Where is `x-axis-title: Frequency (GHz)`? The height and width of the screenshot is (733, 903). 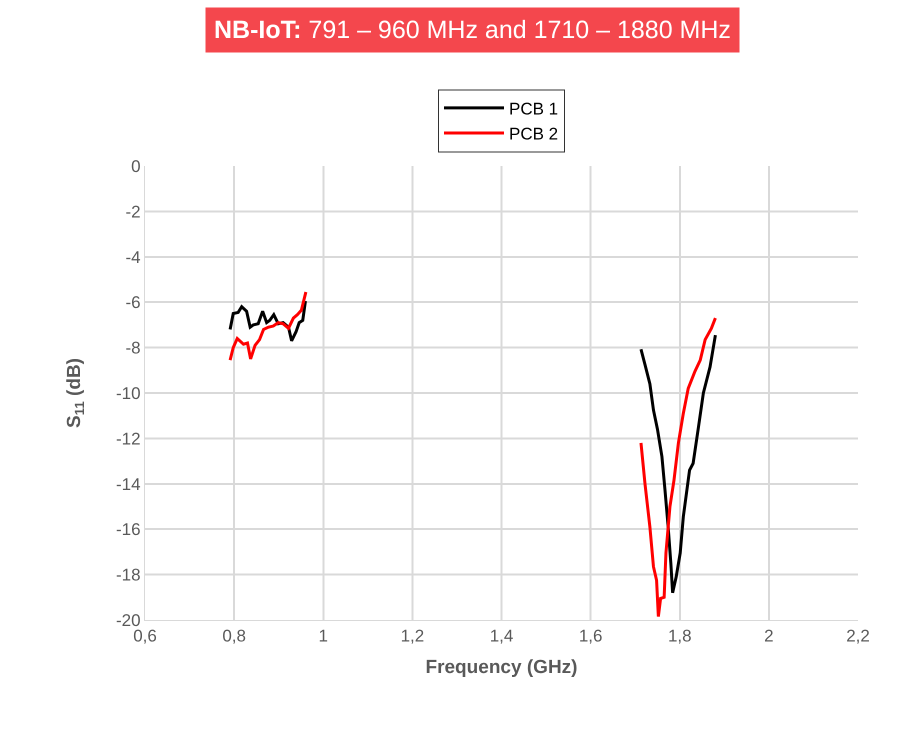
x-axis-title: Frequency (GHz) is located at coordinates (501, 667).